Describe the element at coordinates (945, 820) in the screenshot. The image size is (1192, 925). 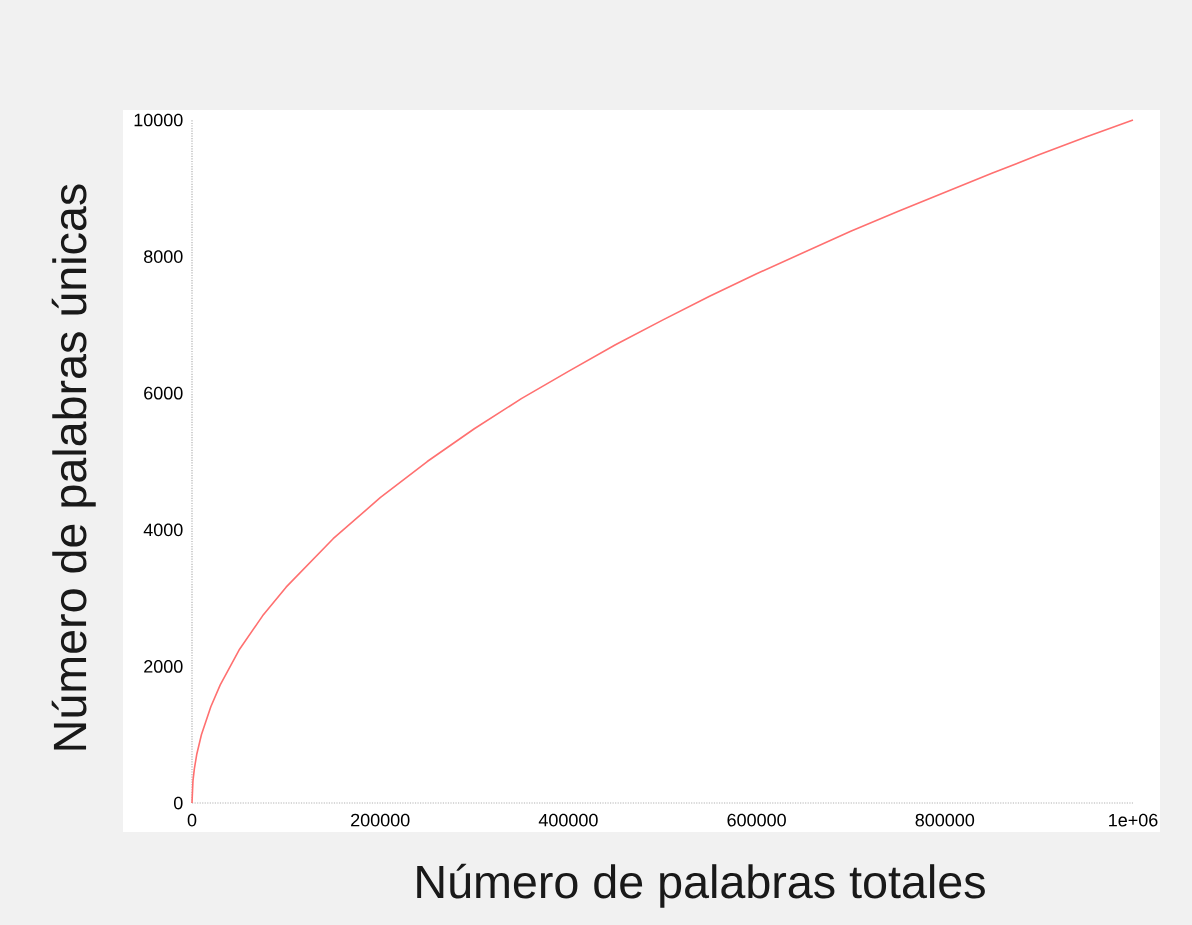
I see `x-tick-label: 800000` at that location.